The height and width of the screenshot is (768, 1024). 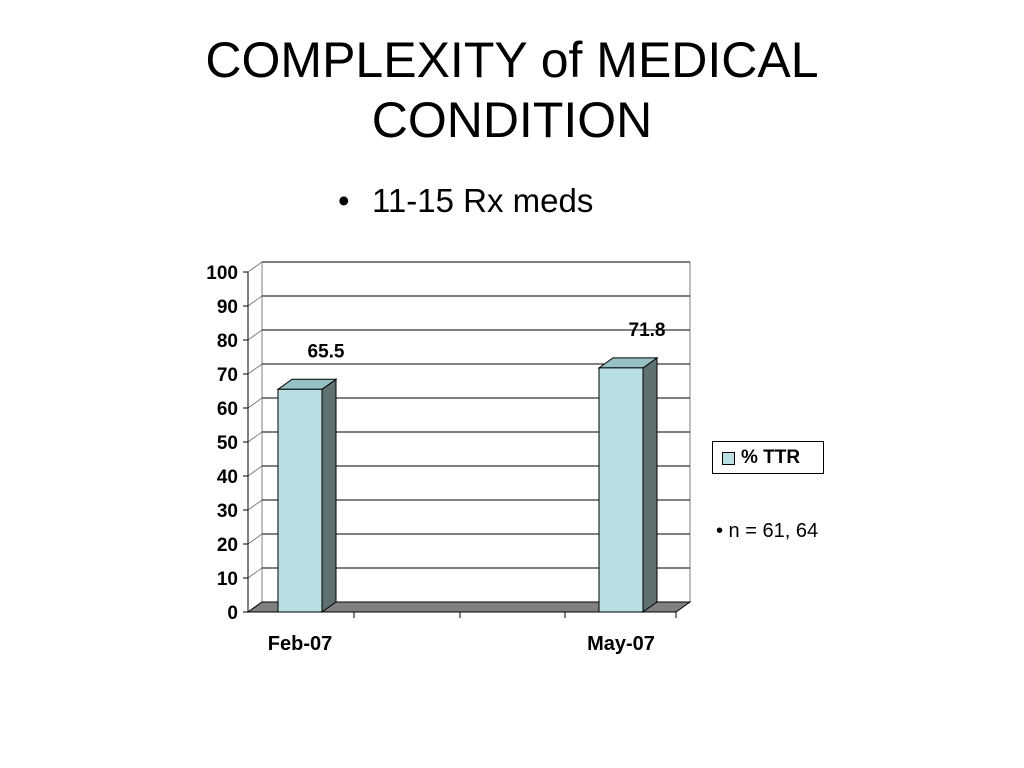 I want to click on subtitle-text: 11-15 Rx meds, so click(x=483, y=200).